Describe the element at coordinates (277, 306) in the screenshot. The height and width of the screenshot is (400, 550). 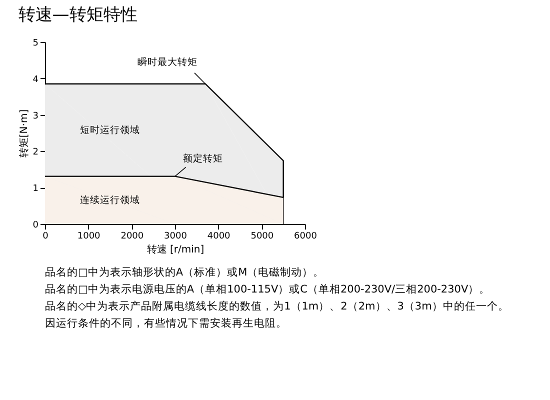
I see `text: 品名的◇中为表示产品附属电缆线长度的数值，为1（1m）、2（2m）、3（3m）中的任一个。` at that location.